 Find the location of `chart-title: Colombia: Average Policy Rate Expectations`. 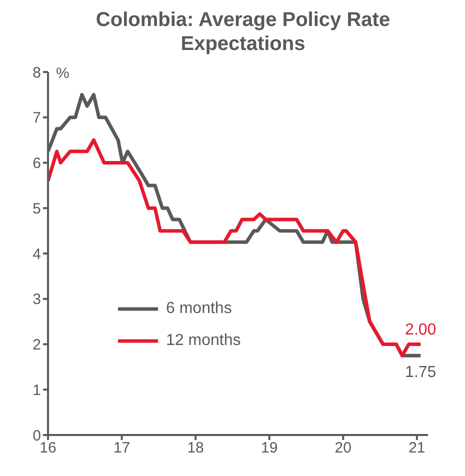

chart-title: Colombia: Average Policy Rate Expectations is located at coordinates (243, 32).